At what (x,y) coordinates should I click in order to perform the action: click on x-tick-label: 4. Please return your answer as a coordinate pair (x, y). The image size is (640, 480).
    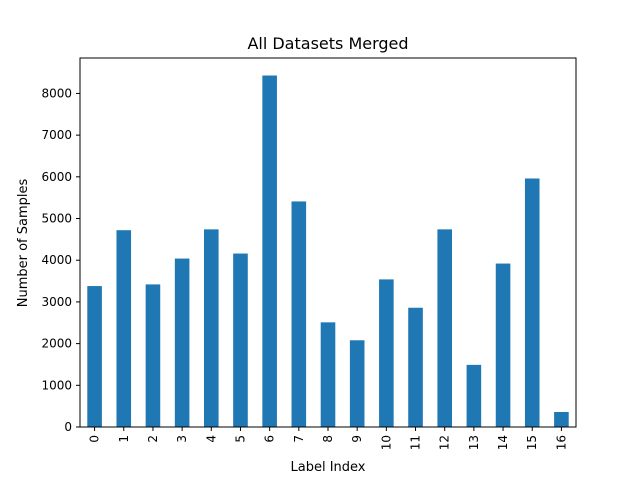
    Looking at the image, I should click on (211, 439).